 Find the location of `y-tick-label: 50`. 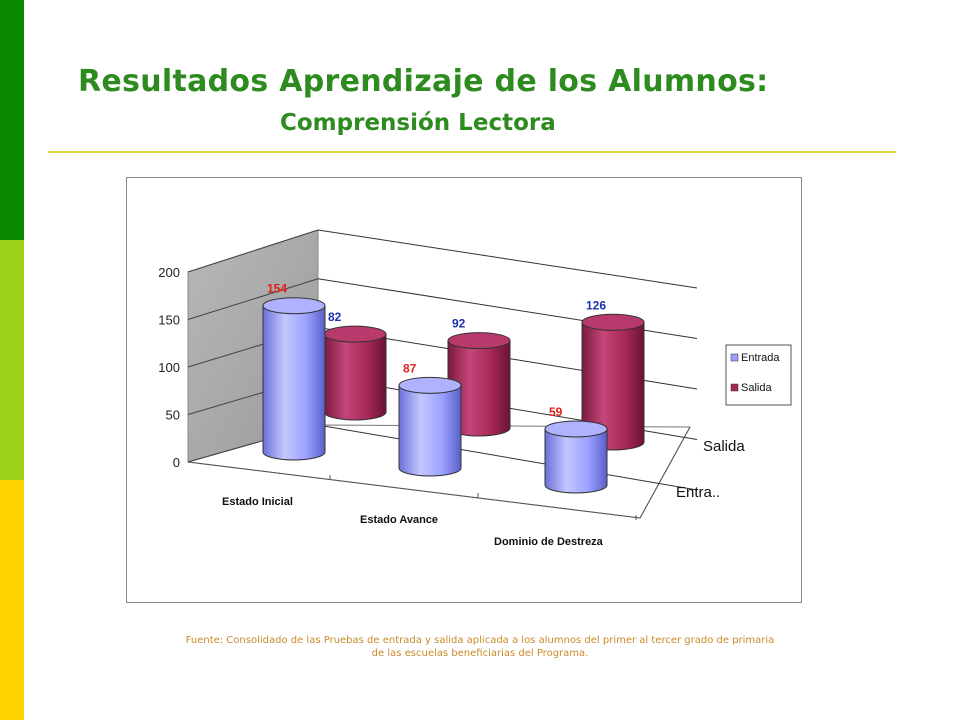

y-tick-label: 50 is located at coordinates (173, 415).